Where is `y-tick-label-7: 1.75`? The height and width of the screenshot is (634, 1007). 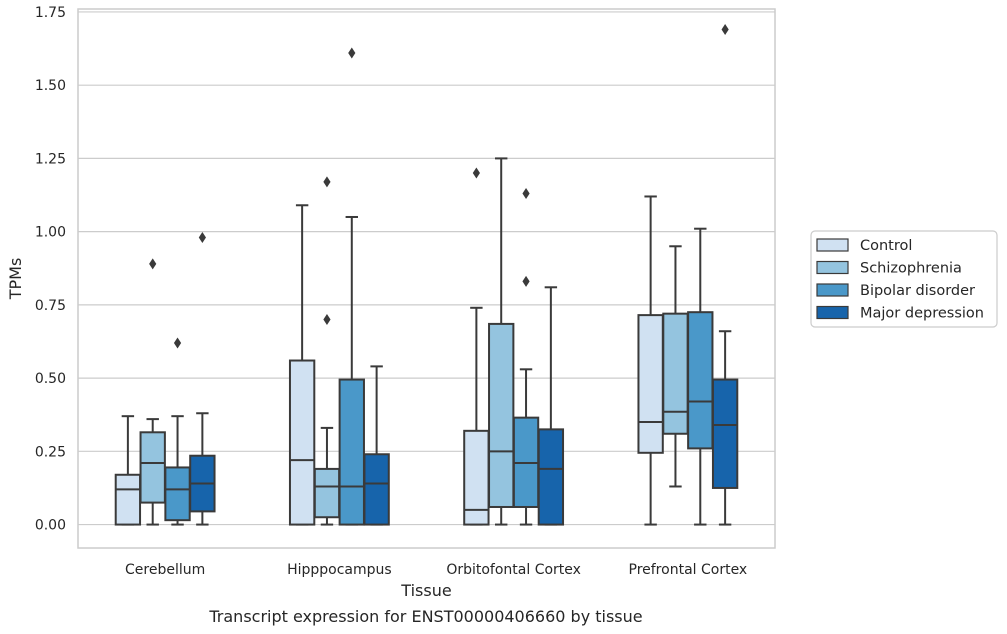
y-tick-label-7: 1.75 is located at coordinates (50, 13).